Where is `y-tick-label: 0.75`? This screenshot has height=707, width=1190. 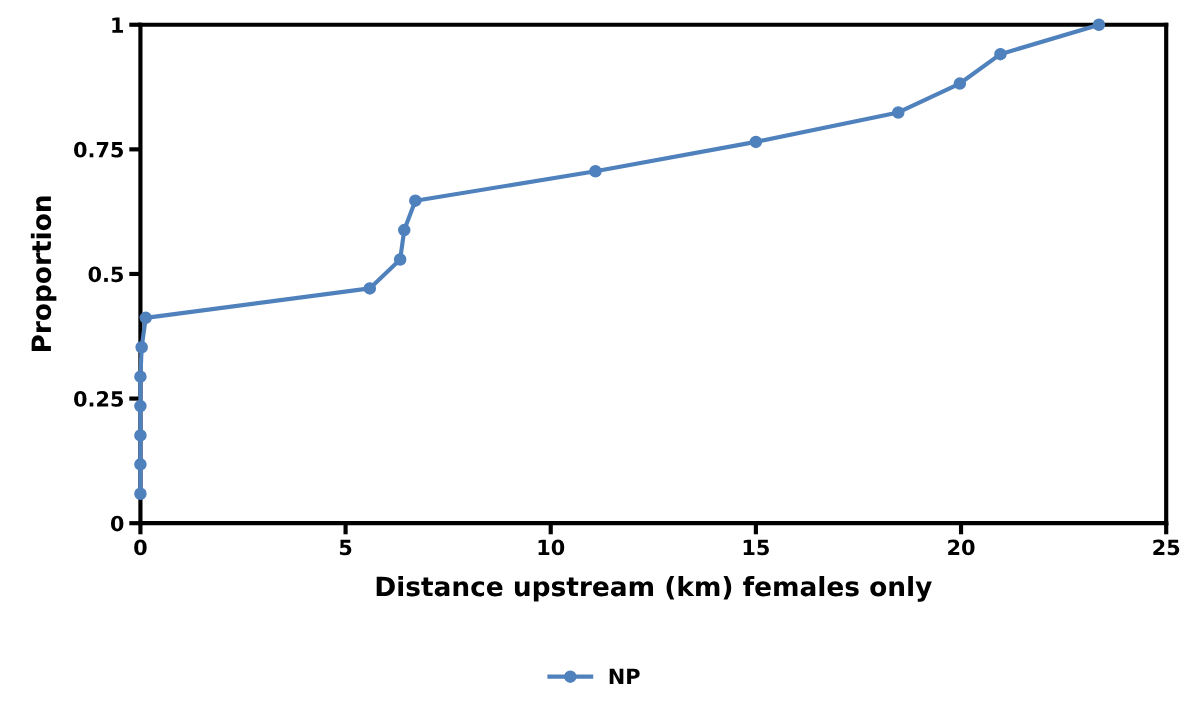
y-tick-label: 0.75 is located at coordinates (98, 149).